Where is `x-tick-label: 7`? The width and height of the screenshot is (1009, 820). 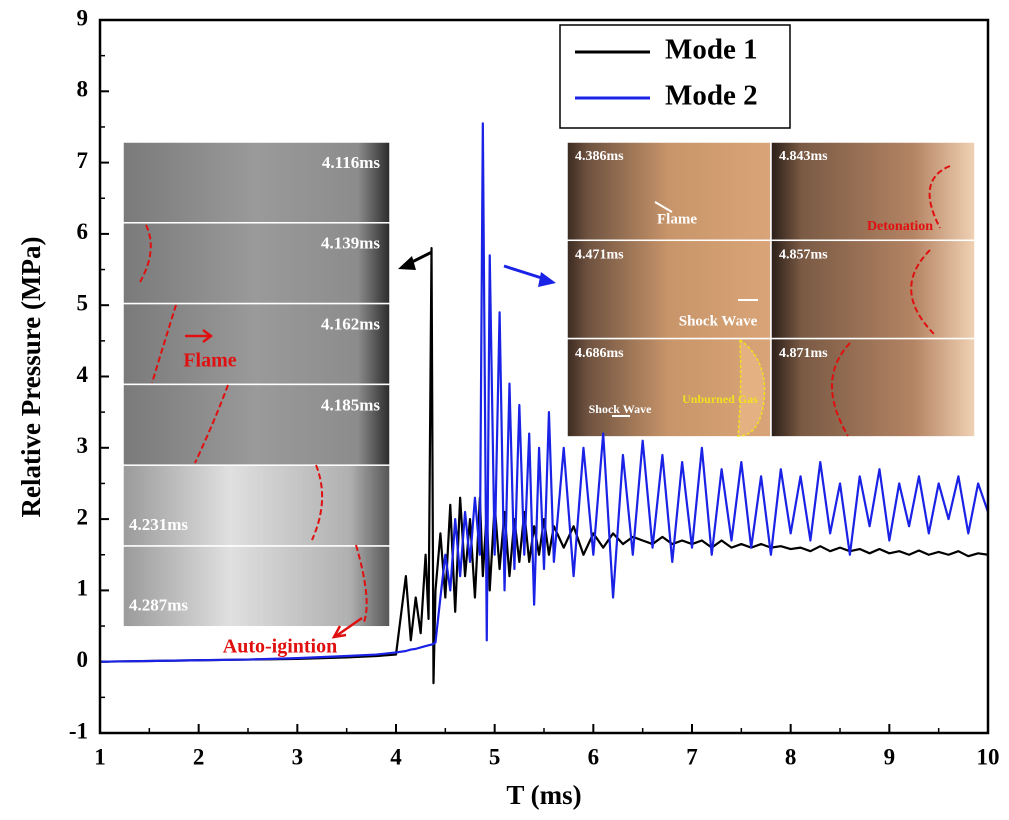 x-tick-label: 7 is located at coordinates (692, 756).